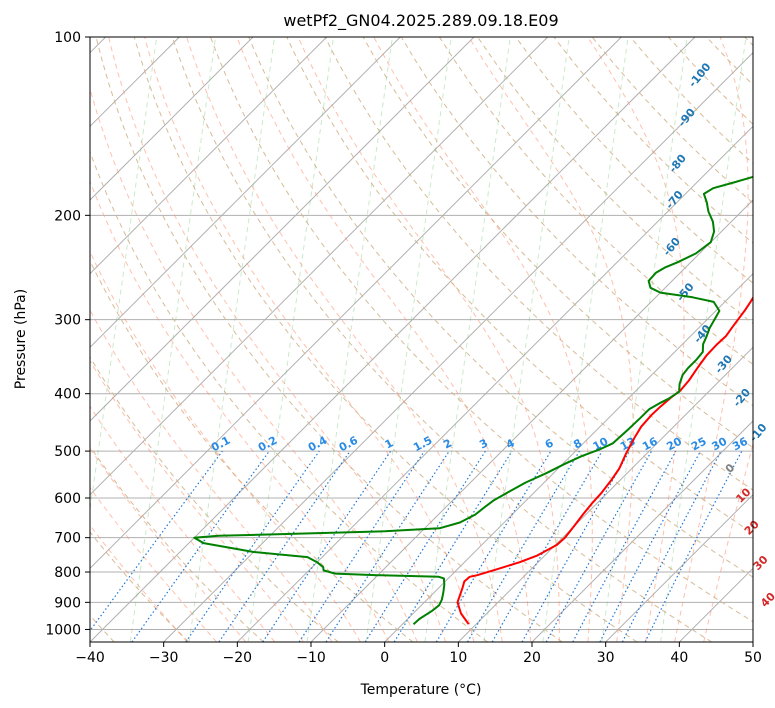  Describe the element at coordinates (766, 600) in the screenshot. I see `moist-adiabat-label: 40` at that location.